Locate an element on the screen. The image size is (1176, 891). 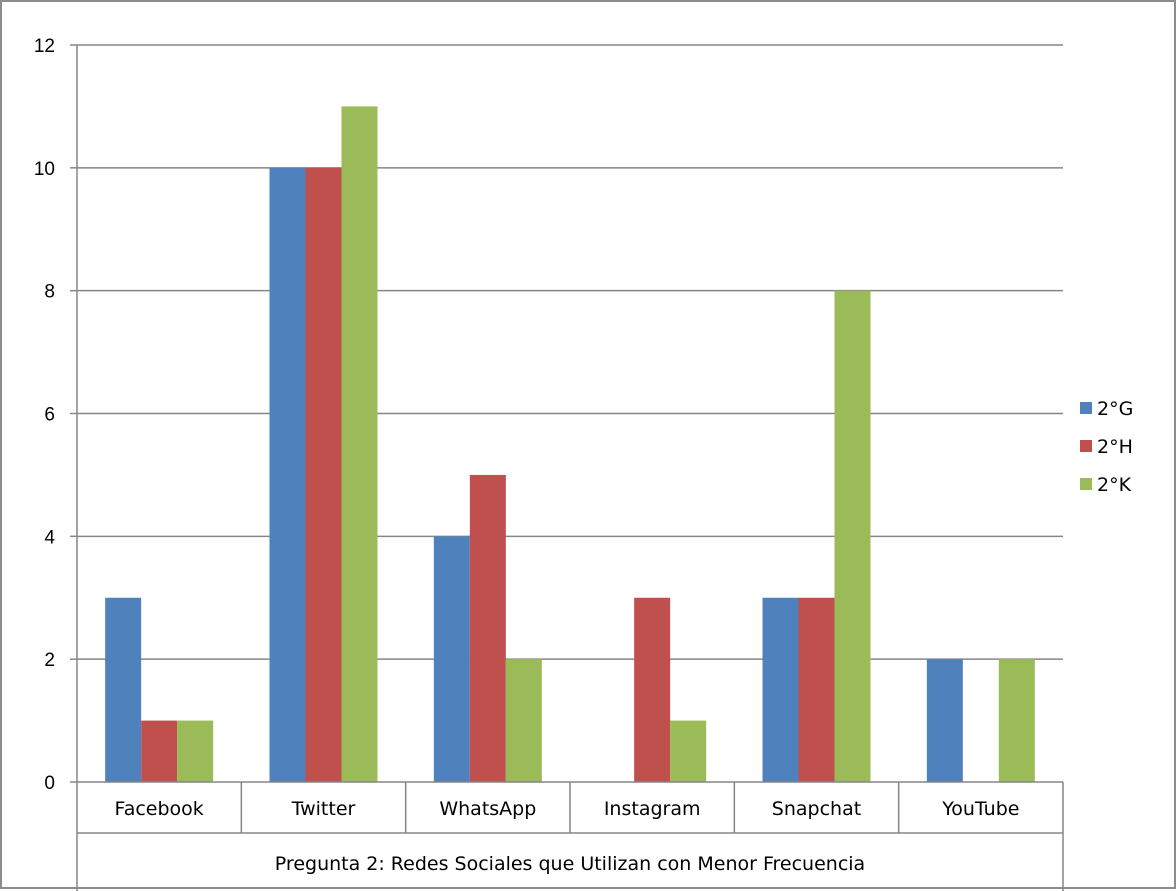
y-tick-label: 12 is located at coordinates (44, 46).